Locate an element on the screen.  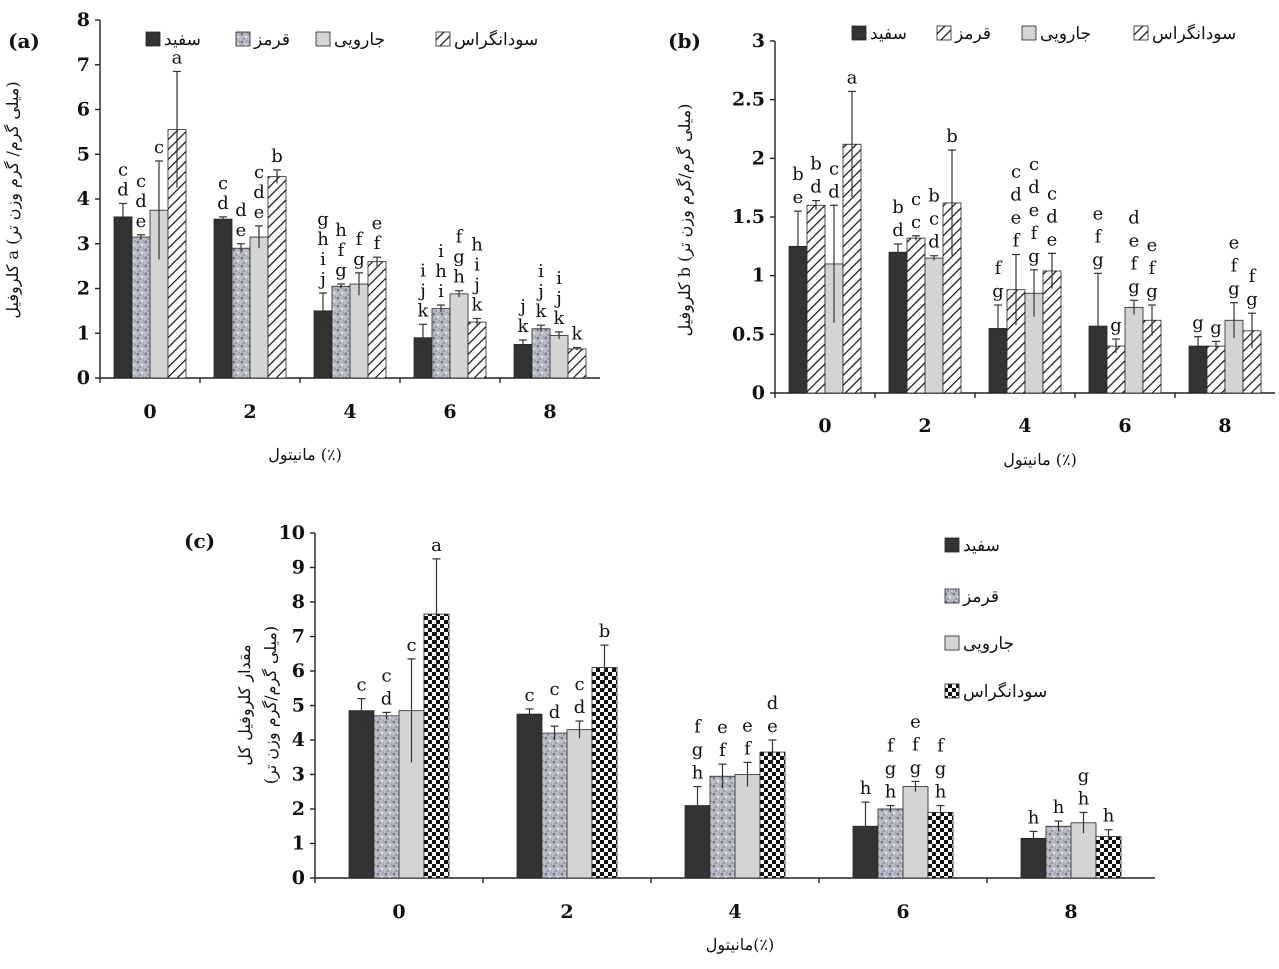
legend-label: سودانگراس is located at coordinates (496, 39).